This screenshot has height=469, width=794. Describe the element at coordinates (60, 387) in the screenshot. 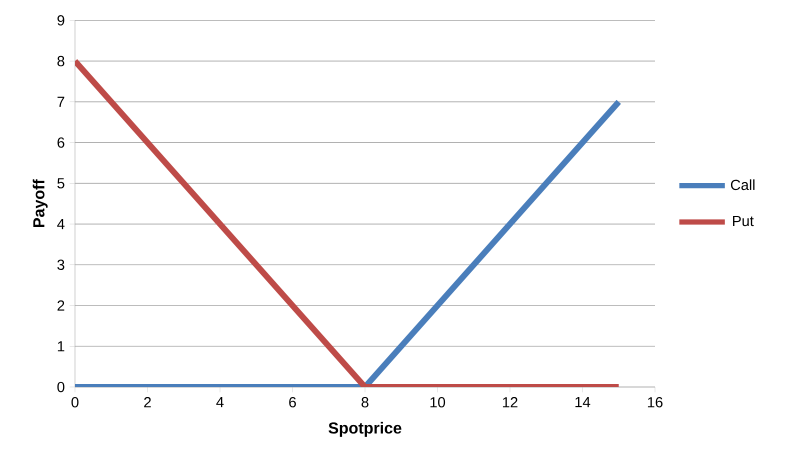

I see `y-tick-label: 0` at that location.